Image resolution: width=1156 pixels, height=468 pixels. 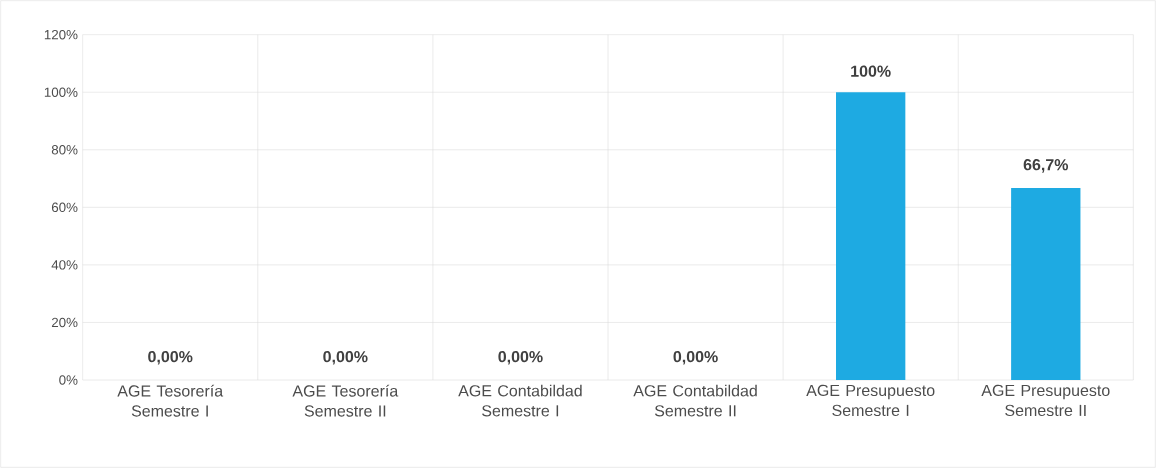 I want to click on x-tick-label: AGE Contabildad Semestre I, so click(x=520, y=400).